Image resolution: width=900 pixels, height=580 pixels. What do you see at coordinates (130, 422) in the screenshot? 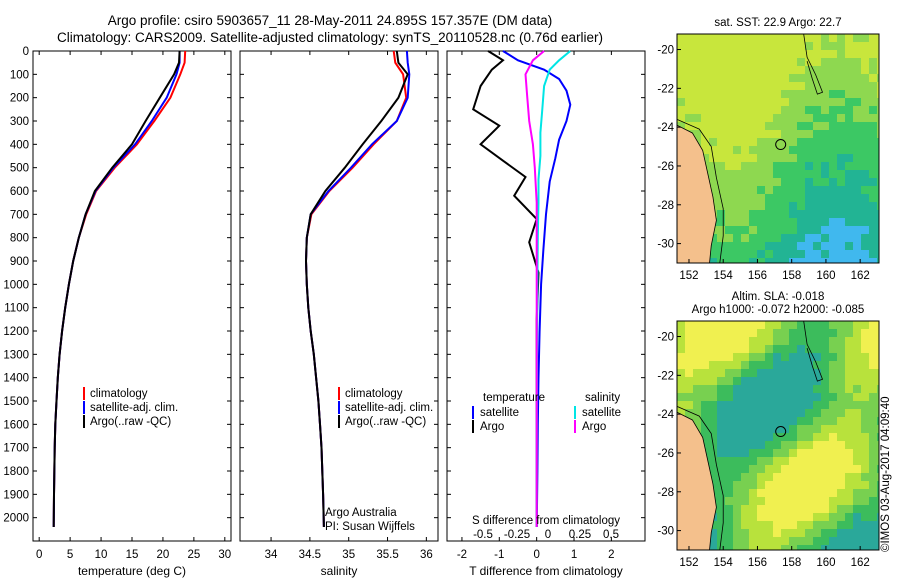
I see `legend-label: Argo(..raw -QC)` at bounding box center [130, 422].